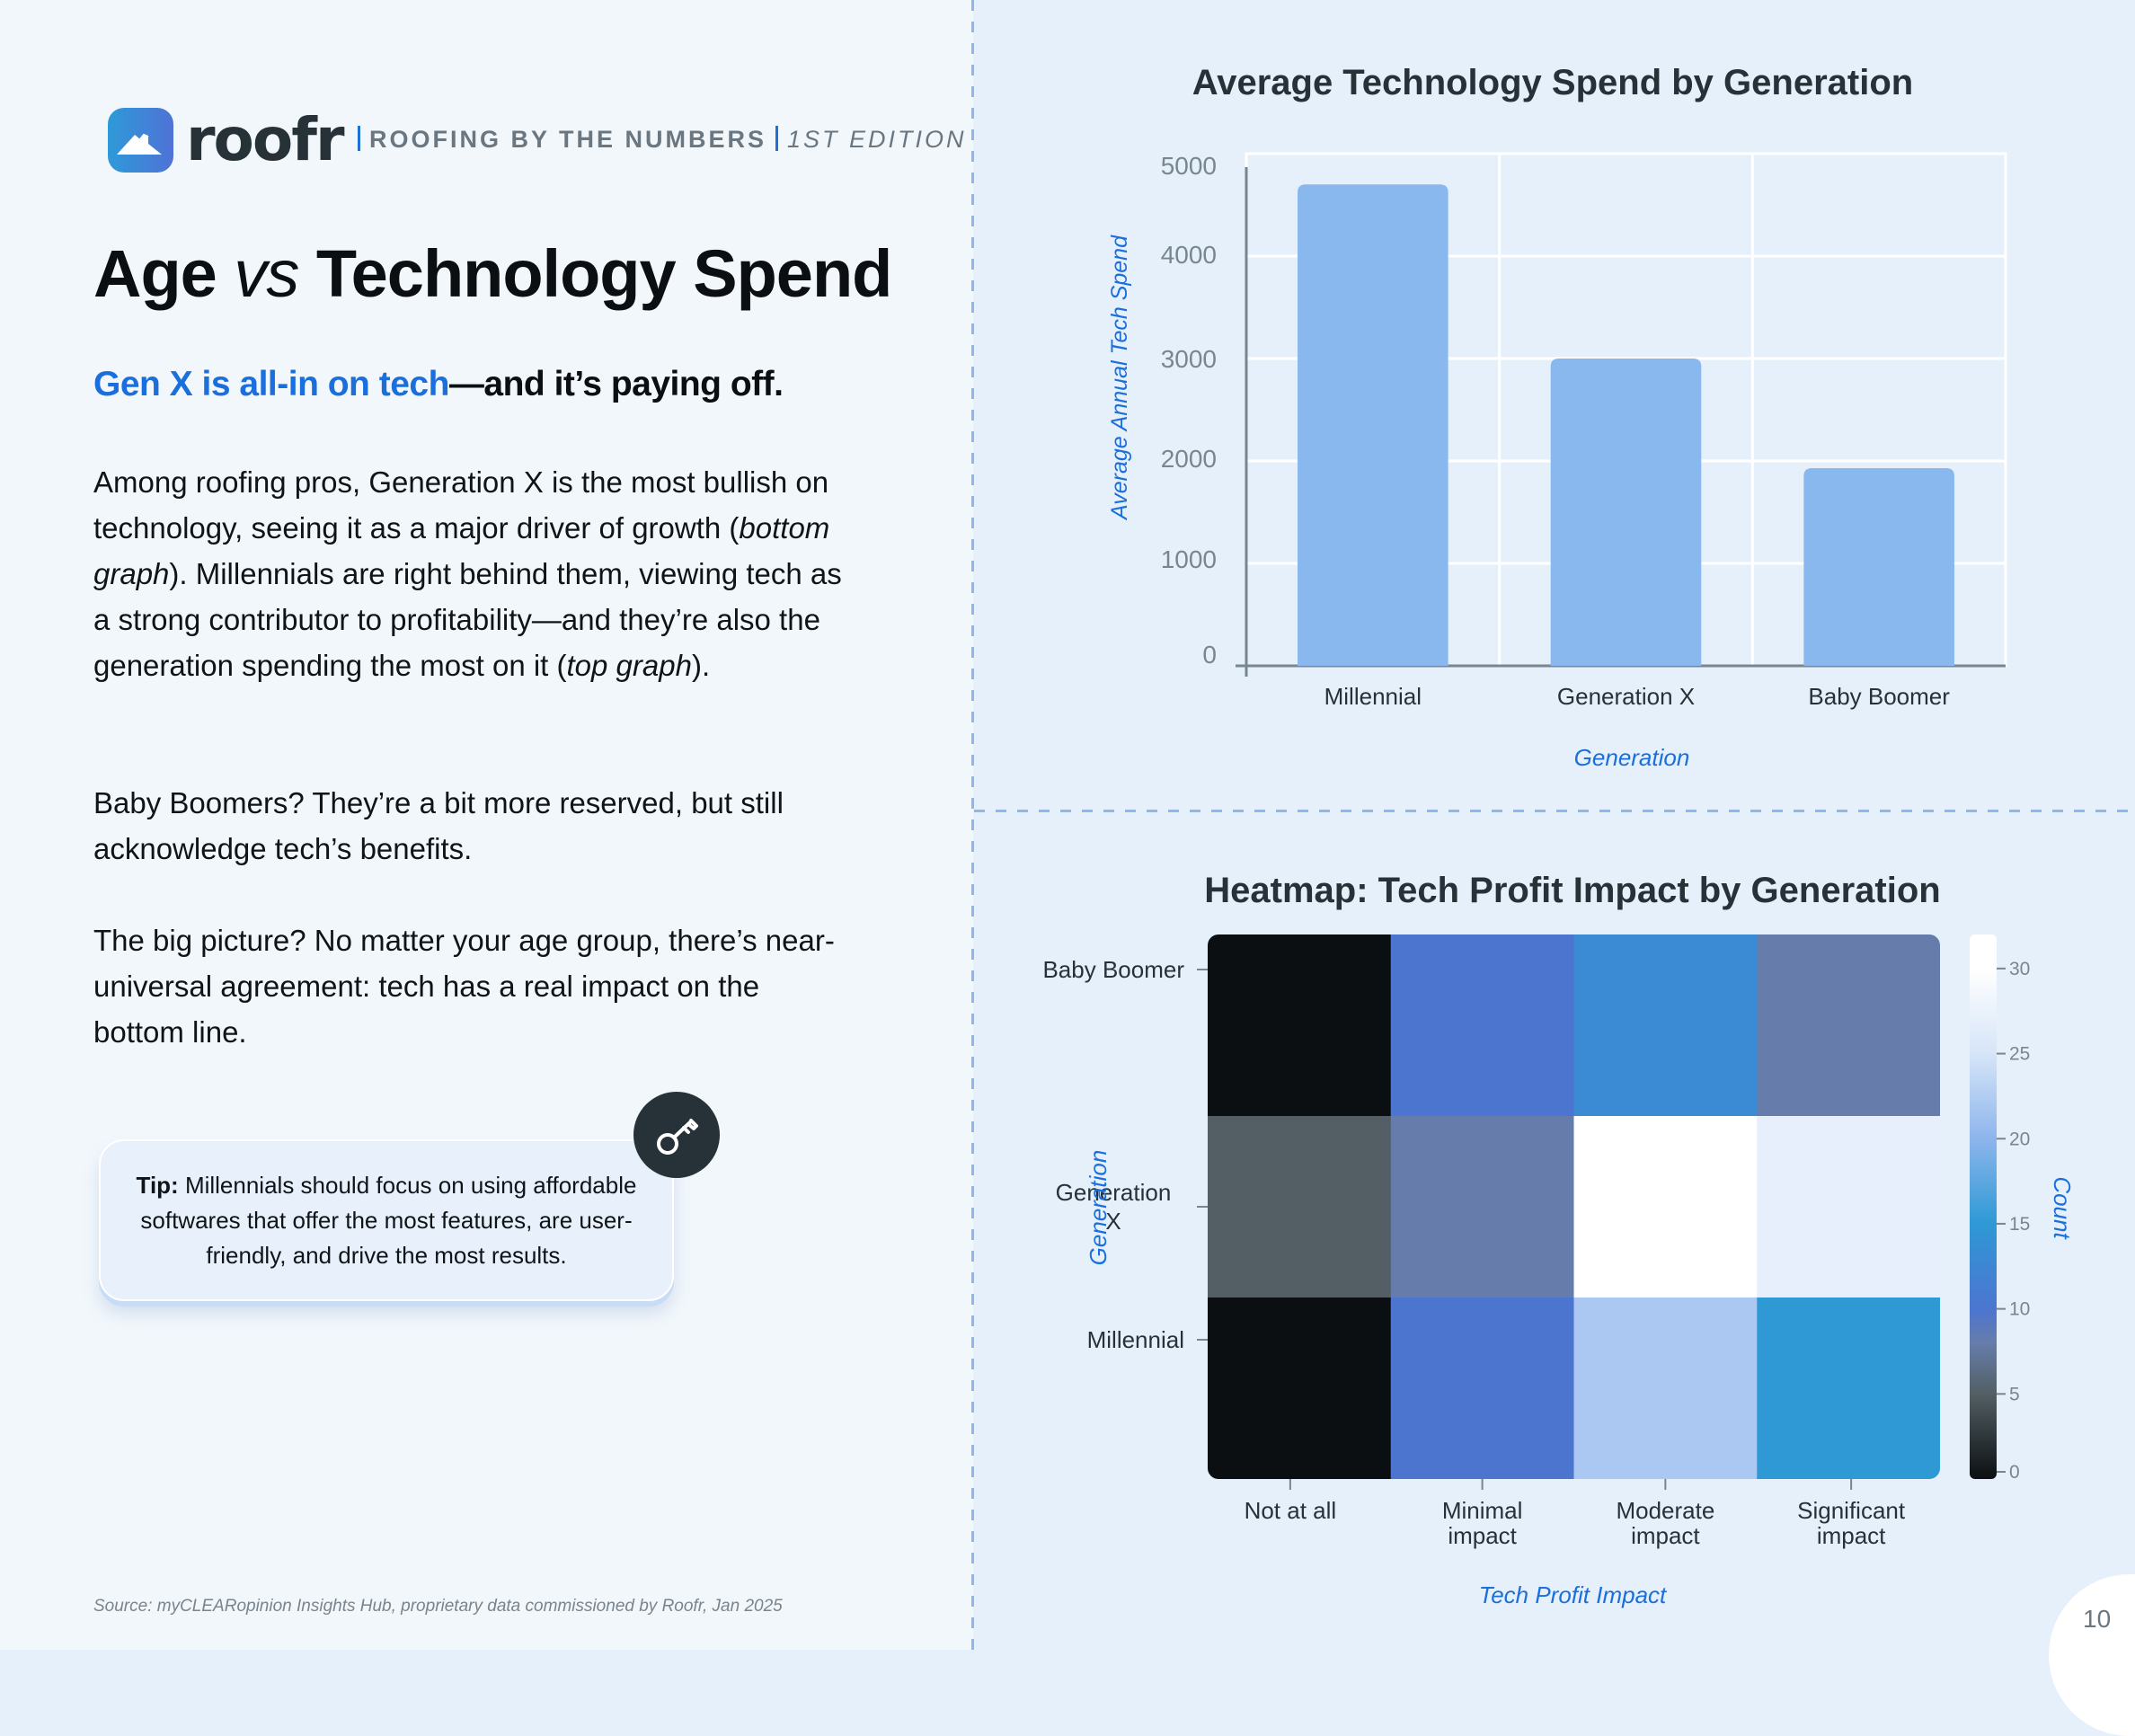 The height and width of the screenshot is (1736, 2135). Describe the element at coordinates (164, 273) in the screenshot. I see `title-part: Age` at that location.